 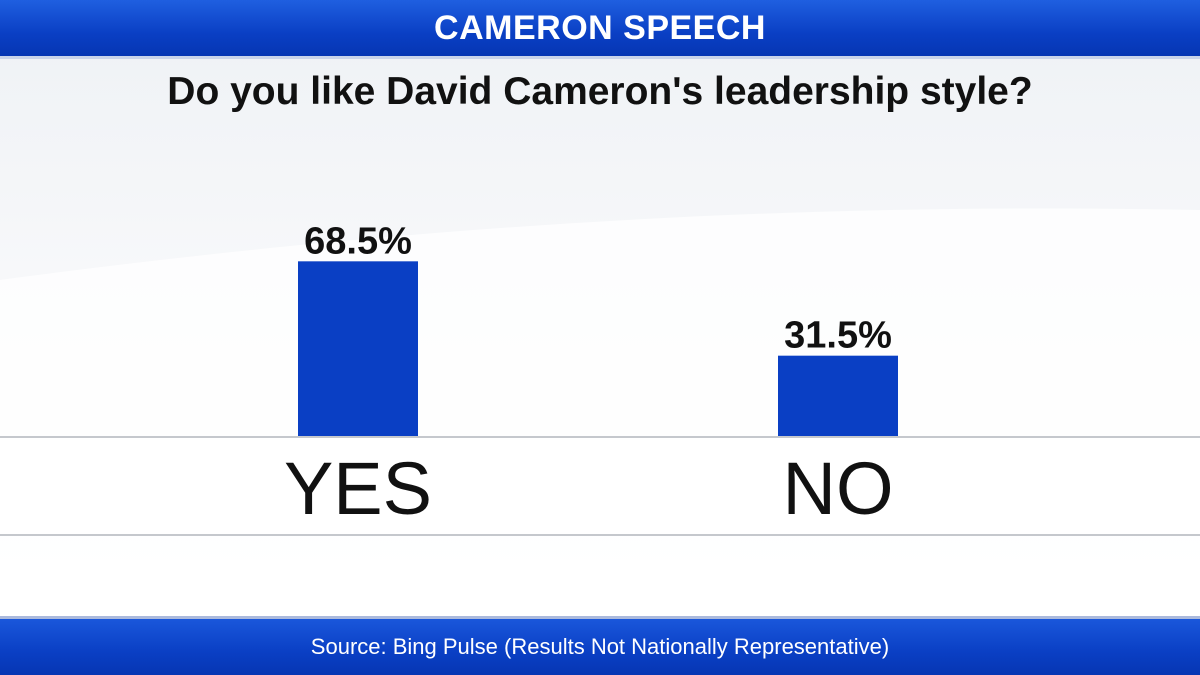 I want to click on baseline-bottom-line, so click(x=600, y=535).